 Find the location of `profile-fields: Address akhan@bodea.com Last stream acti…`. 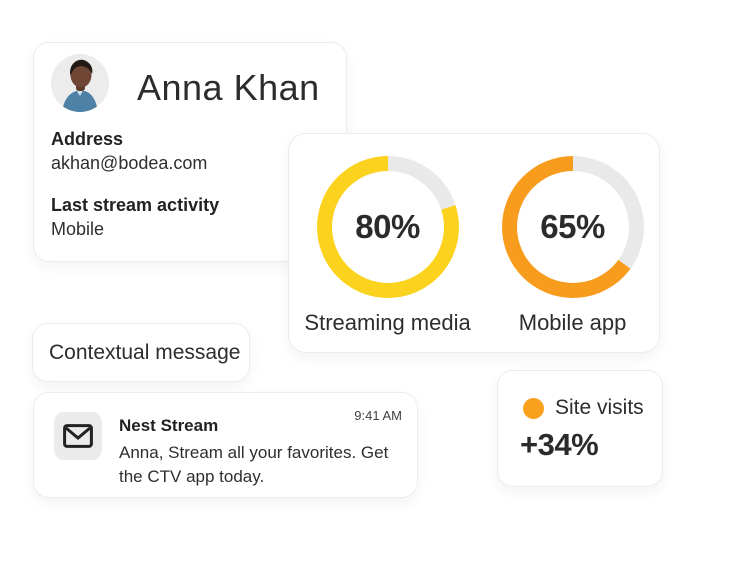

profile-fields: Address akhan@bodea.com Last stream acti… is located at coordinates (135, 195).